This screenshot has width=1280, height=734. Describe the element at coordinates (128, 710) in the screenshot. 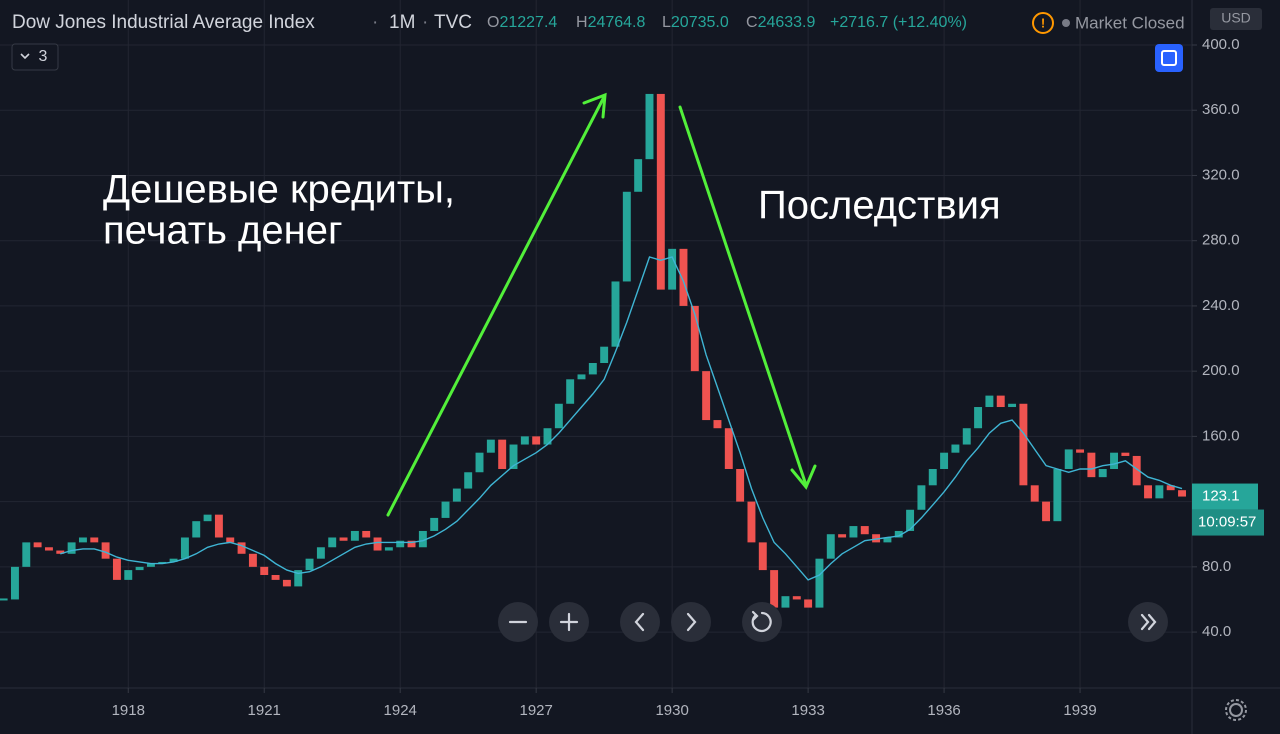

I see `x-tick-label: 1918` at that location.